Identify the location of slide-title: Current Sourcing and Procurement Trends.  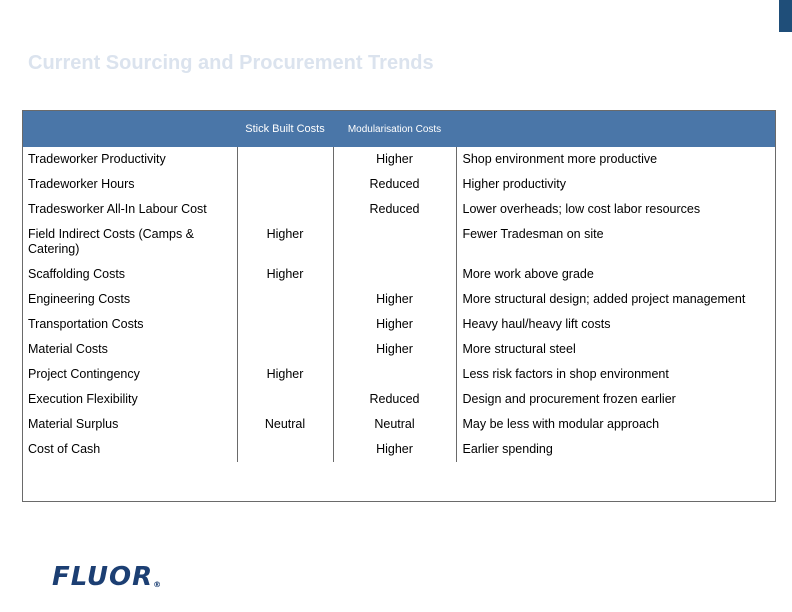
(231, 63).